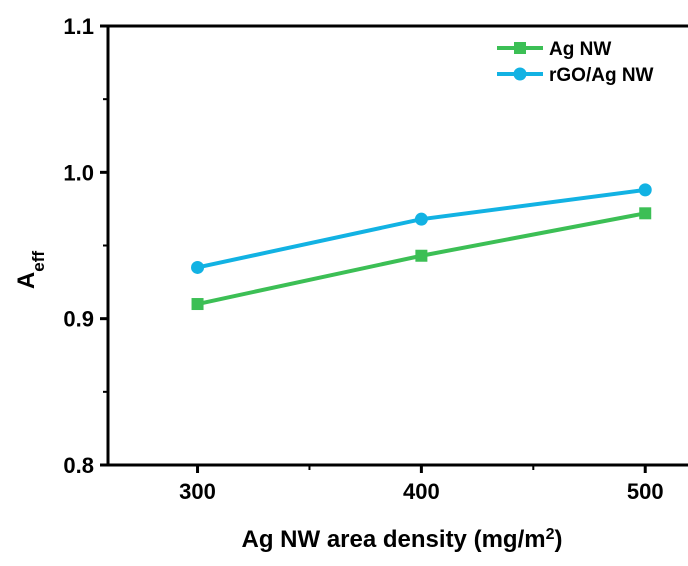  What do you see at coordinates (421, 491) in the screenshot?
I see `x-tick-label: 400` at bounding box center [421, 491].